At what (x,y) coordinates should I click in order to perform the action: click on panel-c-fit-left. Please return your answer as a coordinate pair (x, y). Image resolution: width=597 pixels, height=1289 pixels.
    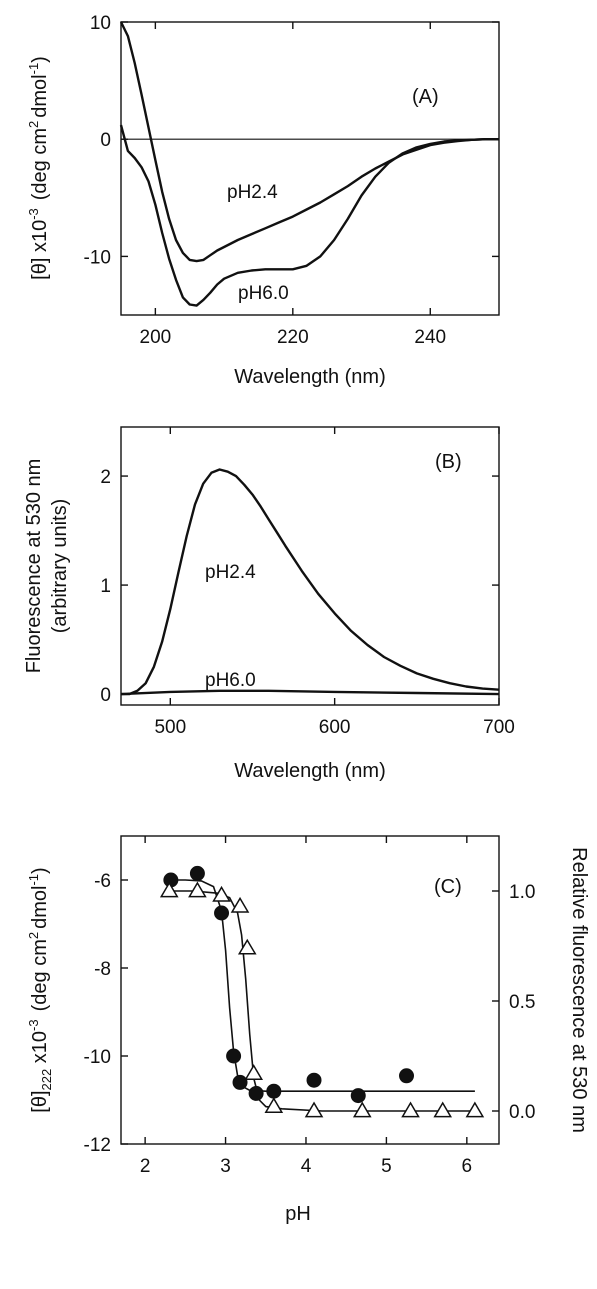
    Looking at the image, I should click on (320, 985).